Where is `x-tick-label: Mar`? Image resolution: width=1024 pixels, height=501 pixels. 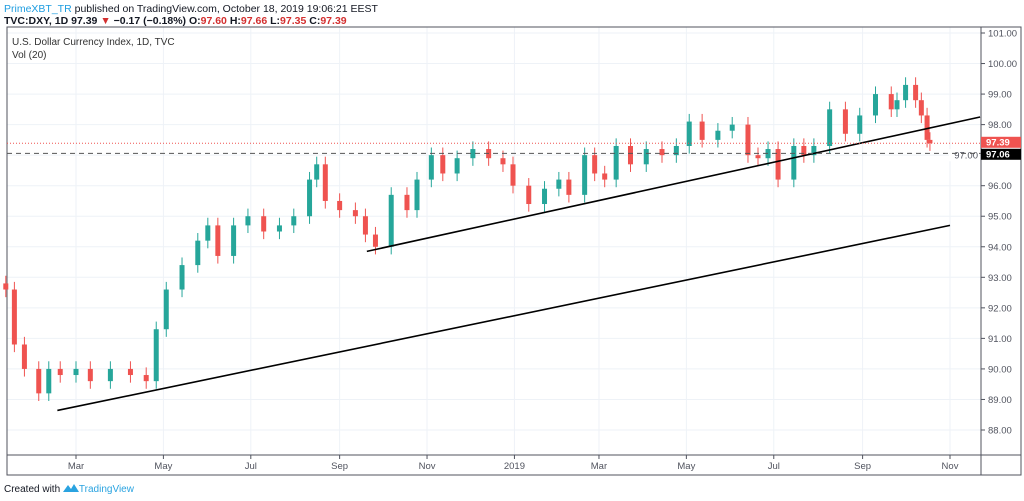 x-tick-label: Mar is located at coordinates (599, 466).